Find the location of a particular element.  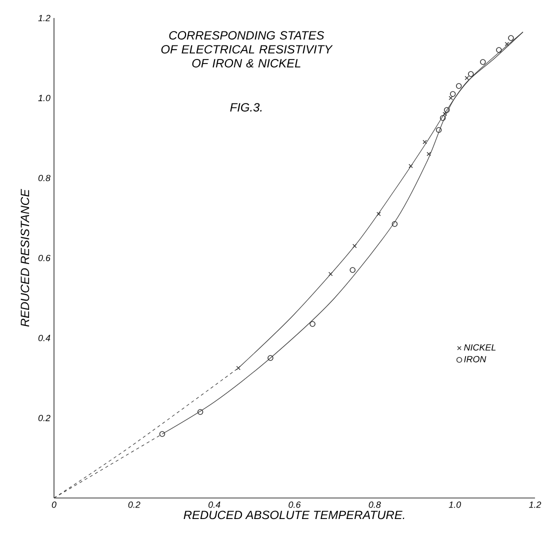

legend-label: NICKEL is located at coordinates (480, 347).